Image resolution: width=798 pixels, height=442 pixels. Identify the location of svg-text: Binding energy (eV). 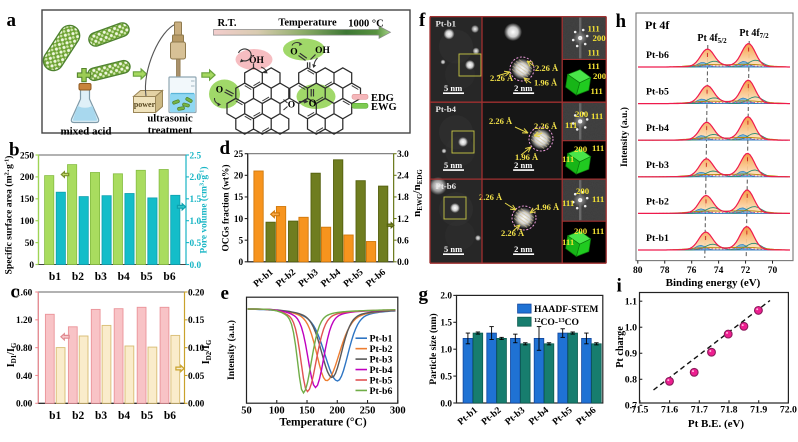
(713, 283).